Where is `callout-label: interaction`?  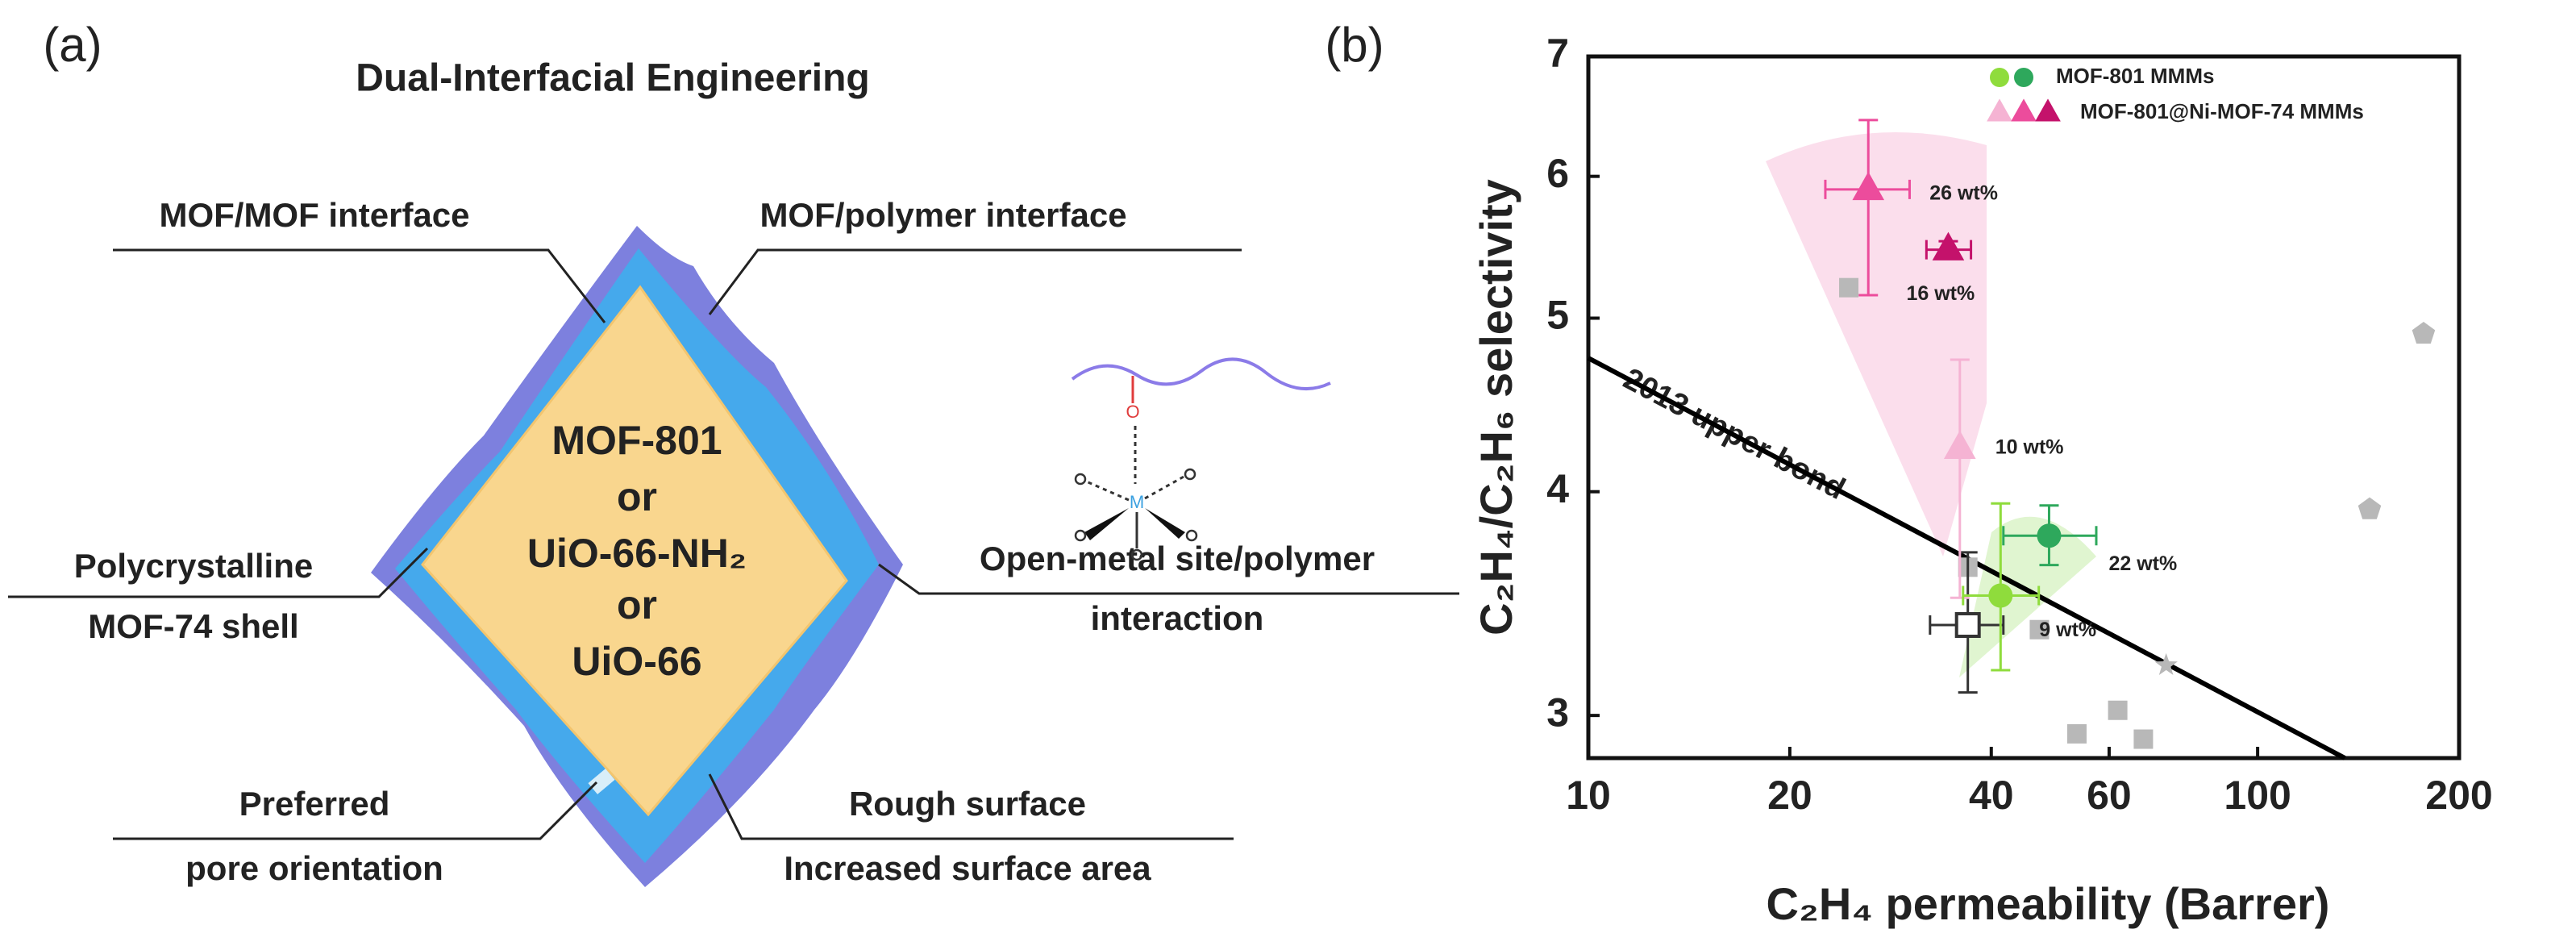 callout-label: interaction is located at coordinates (1177, 618).